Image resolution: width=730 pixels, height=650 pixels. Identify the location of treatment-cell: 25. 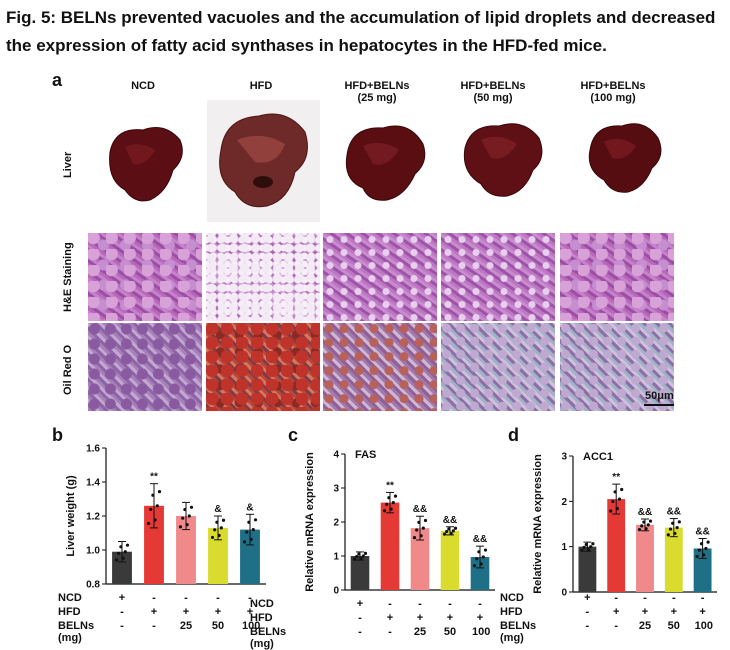
(645, 626).